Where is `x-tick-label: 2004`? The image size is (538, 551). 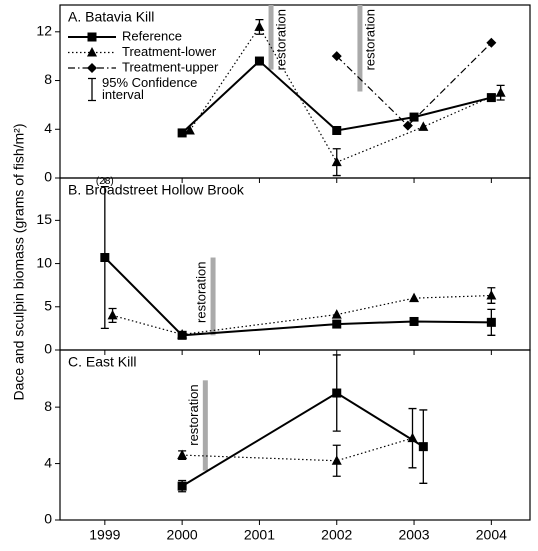 x-tick-label: 2004 is located at coordinates (491, 535).